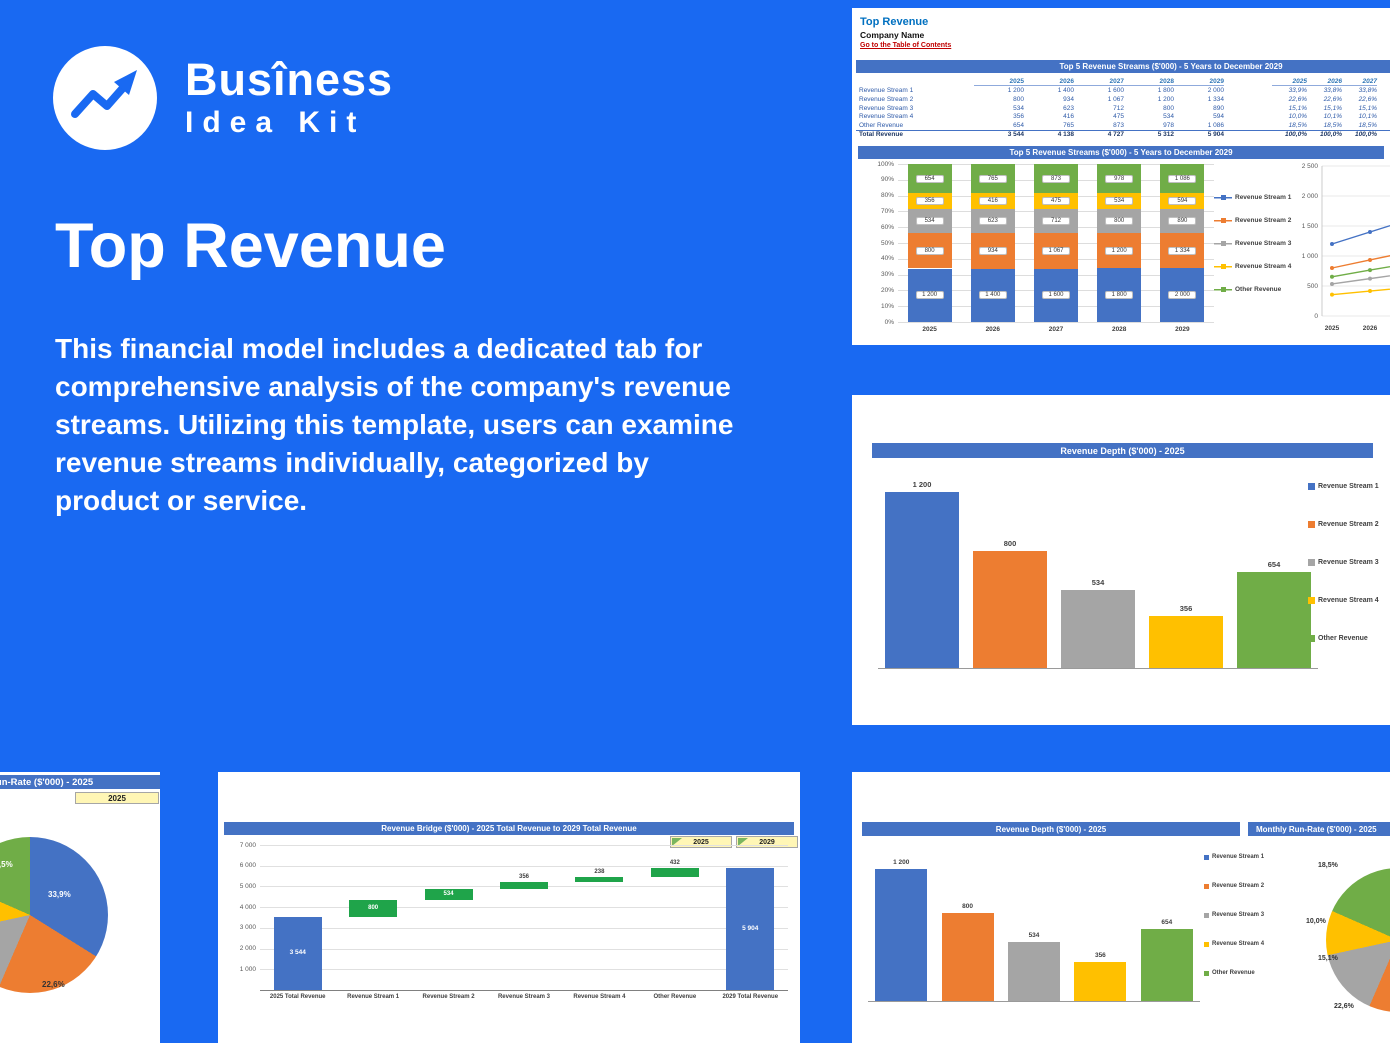 The height and width of the screenshot is (1043, 1390). What do you see at coordinates (247, 949) in the screenshot?
I see `y-axis-label: 2 000` at bounding box center [247, 949].